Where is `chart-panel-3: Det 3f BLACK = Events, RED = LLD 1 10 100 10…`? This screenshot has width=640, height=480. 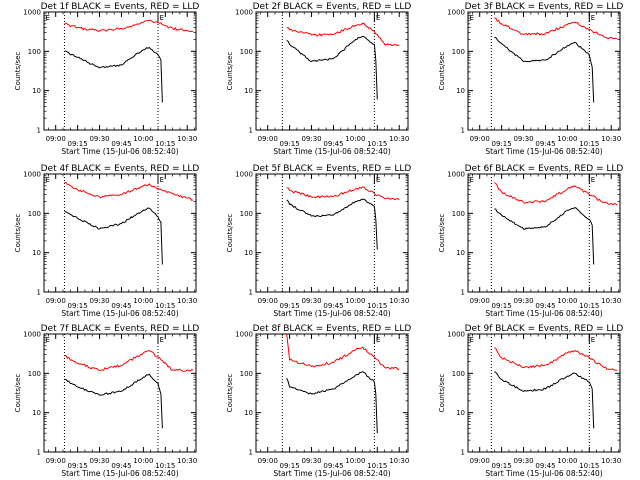
chart-panel-3: Det 3f BLACK = Events, RED = LLD 1 10 100 10… is located at coordinates (530, 79).